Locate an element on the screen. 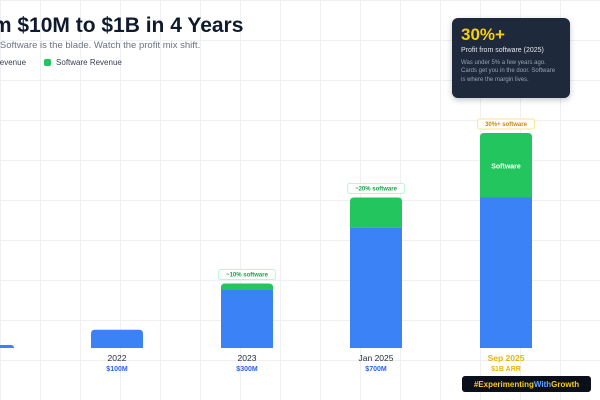 This screenshot has height=400, width=600. callout-label: Profit from software (2025) is located at coordinates (502, 50).